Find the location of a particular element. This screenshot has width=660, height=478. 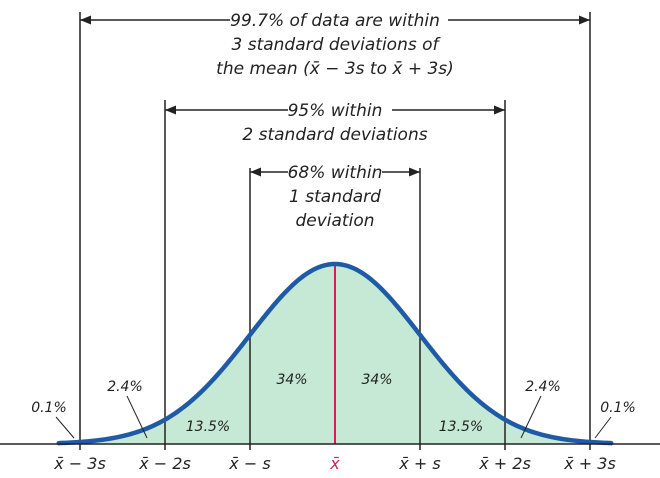

percent-tail-right: 0.1% is located at coordinates (618, 408).